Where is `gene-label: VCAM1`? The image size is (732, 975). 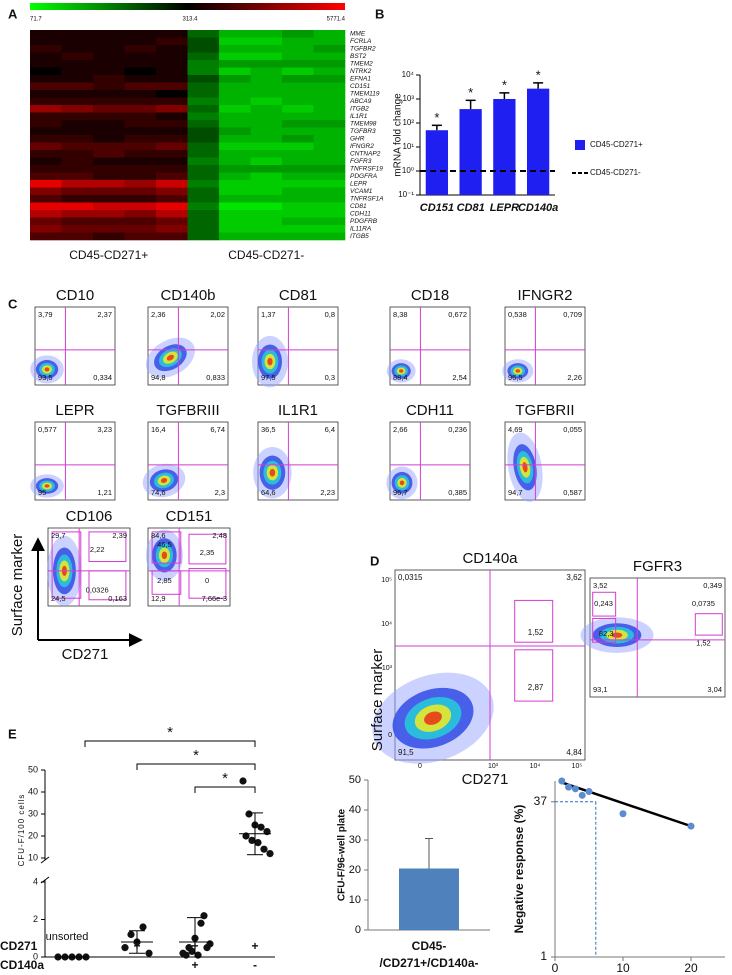
gene-label: VCAM1 is located at coordinates (361, 191).